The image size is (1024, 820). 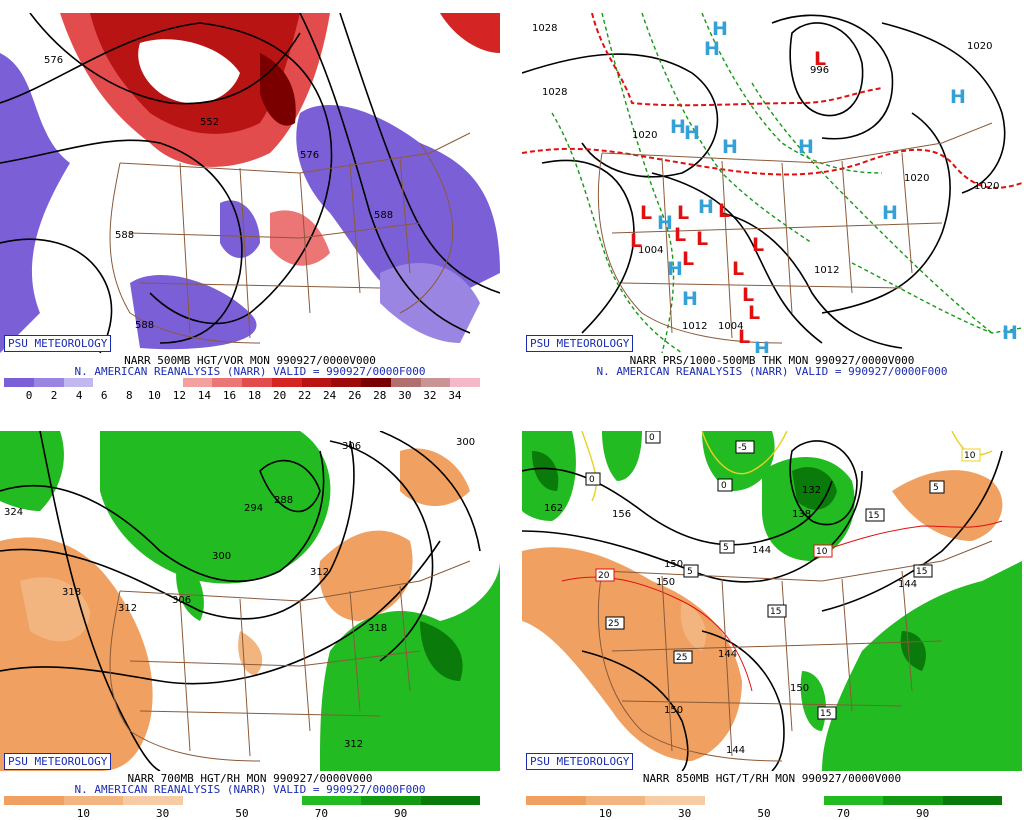 What do you see at coordinates (129, 395) in the screenshot?
I see `colorbar-label: 8` at bounding box center [129, 395].